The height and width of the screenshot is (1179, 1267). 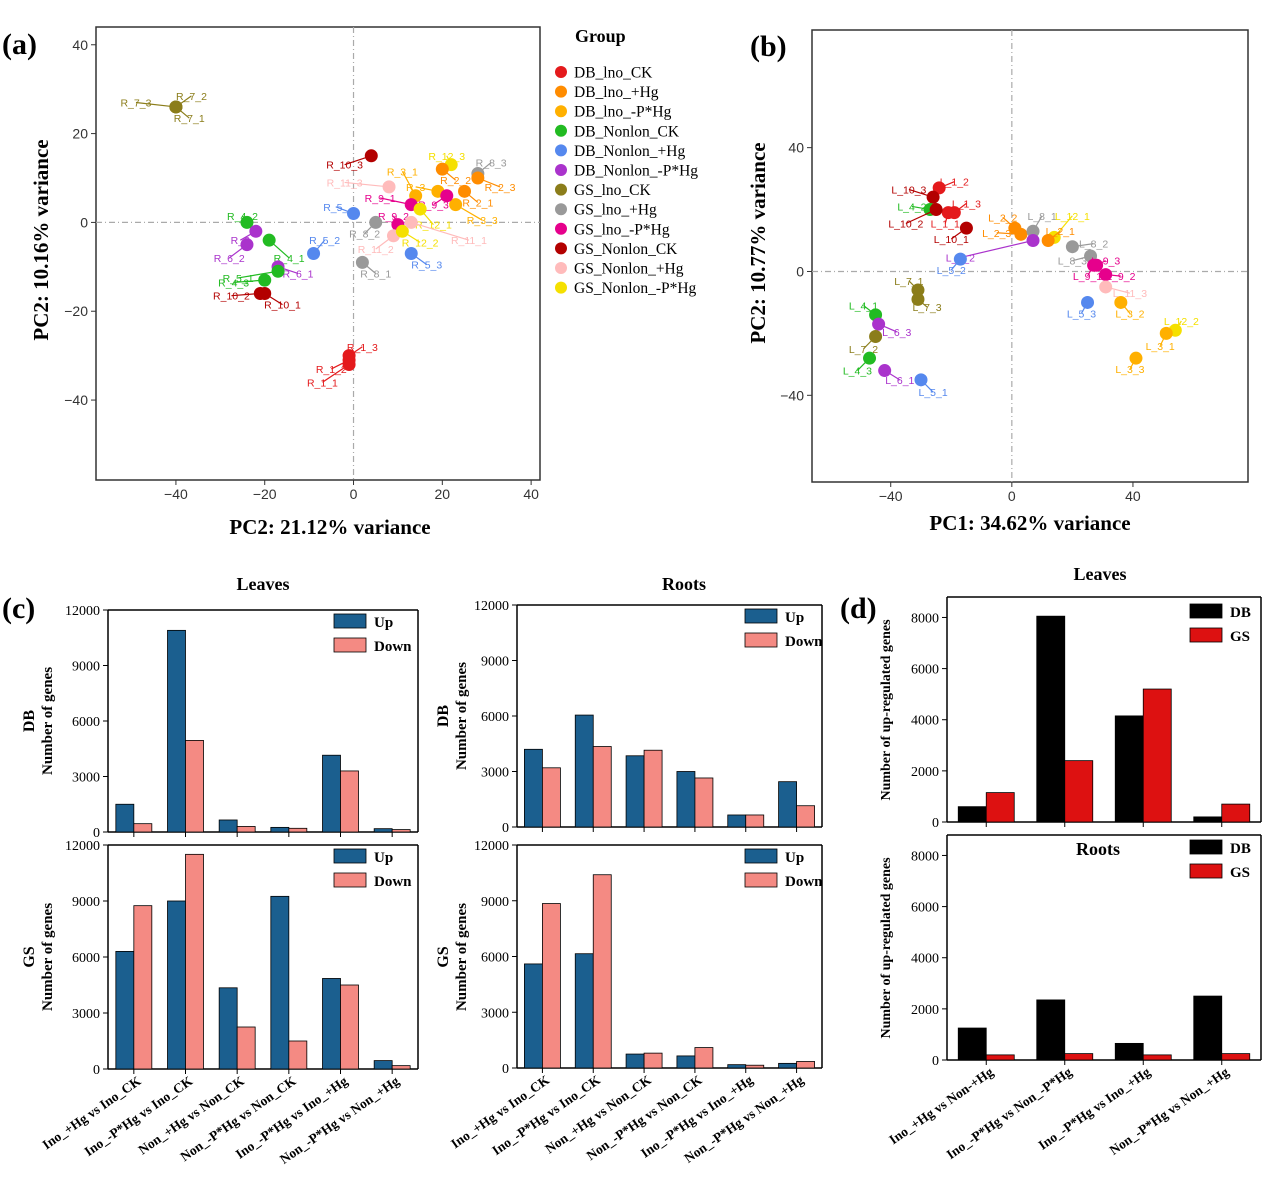 What do you see at coordinates (364, 235) in the screenshot?
I see `sample-label: R_8_2` at bounding box center [364, 235].